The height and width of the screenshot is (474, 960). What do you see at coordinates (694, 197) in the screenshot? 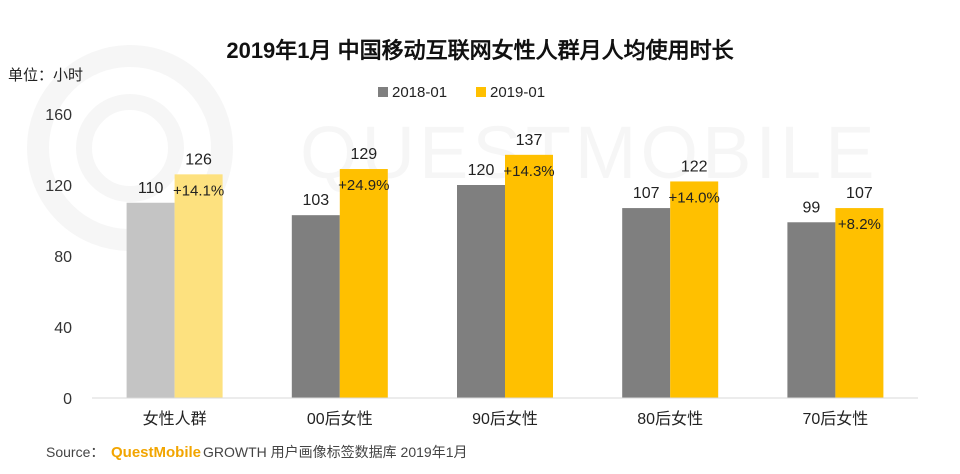
I see `growth-label: +14.0%` at bounding box center [694, 197].